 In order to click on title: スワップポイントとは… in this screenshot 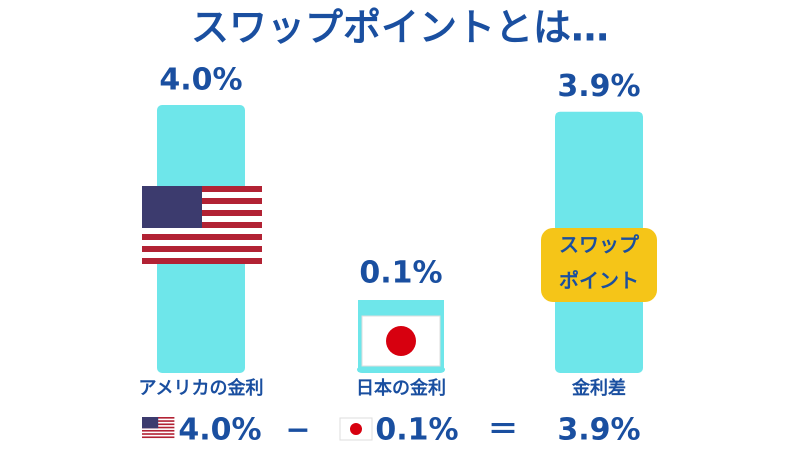, I will do `click(400, 28)`.